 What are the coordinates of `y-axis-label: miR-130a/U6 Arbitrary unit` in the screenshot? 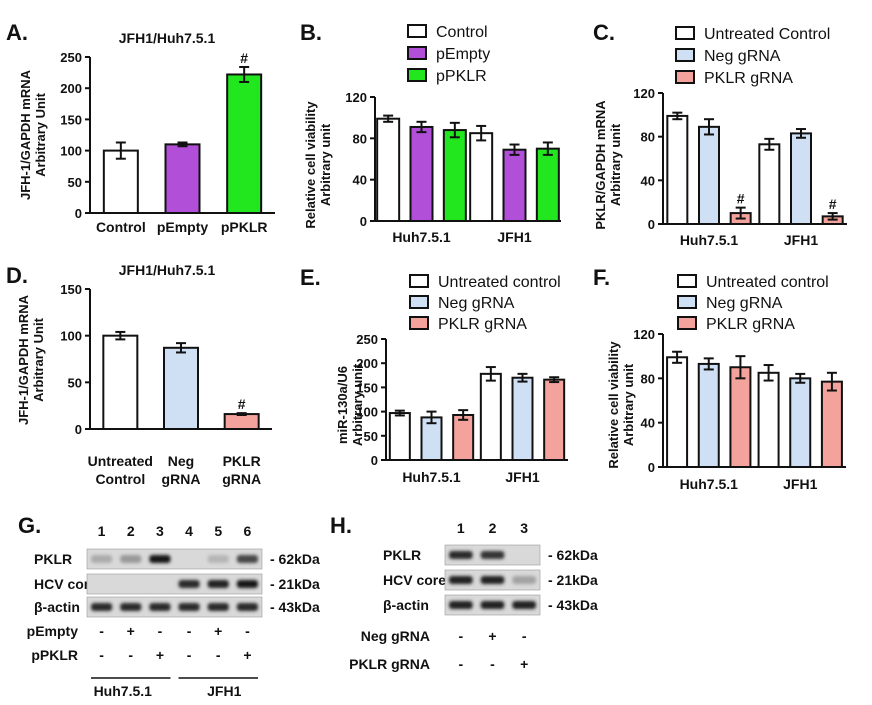 It's located at (350, 404).